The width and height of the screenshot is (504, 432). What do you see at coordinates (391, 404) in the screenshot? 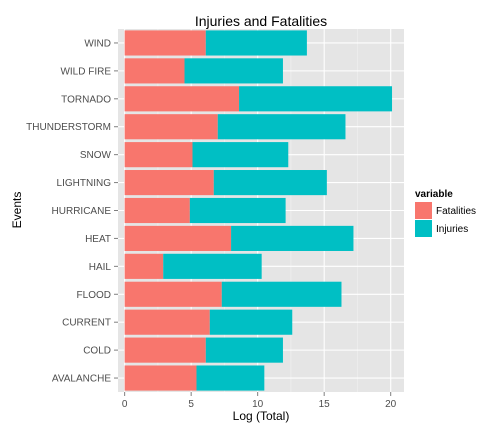
I see `x-tick-label: 20` at bounding box center [391, 404].